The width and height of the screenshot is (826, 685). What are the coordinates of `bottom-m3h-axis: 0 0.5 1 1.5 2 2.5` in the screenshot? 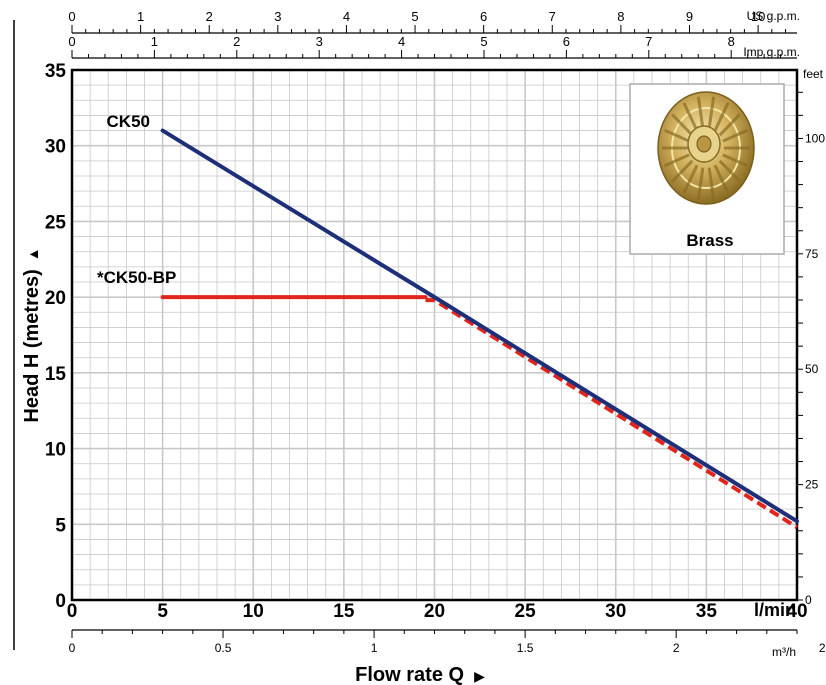 It's located at (447, 642).